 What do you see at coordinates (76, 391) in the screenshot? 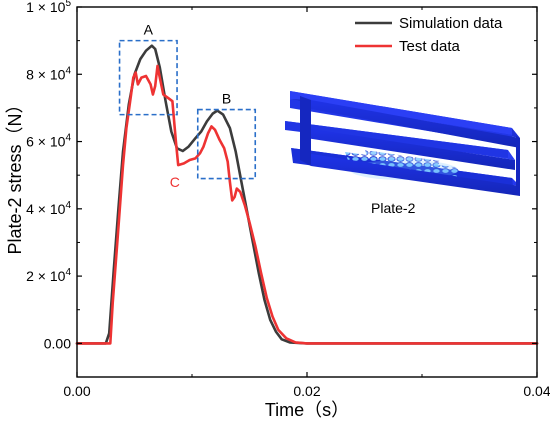
I see `x-tick-label: 0.00` at bounding box center [76, 391].